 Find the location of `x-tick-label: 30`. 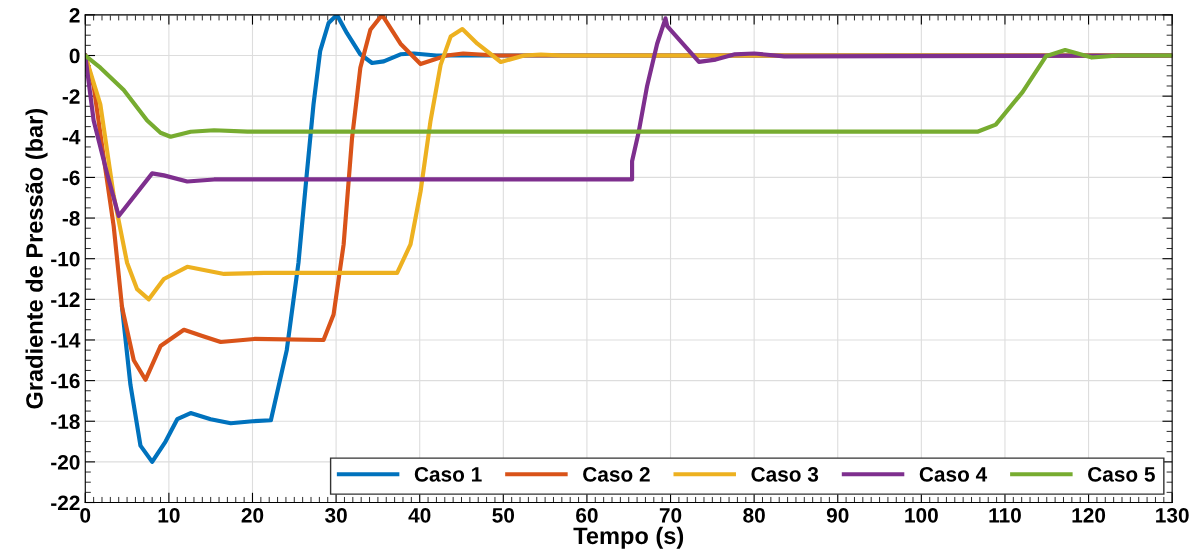

x-tick-label: 30 is located at coordinates (335, 515).